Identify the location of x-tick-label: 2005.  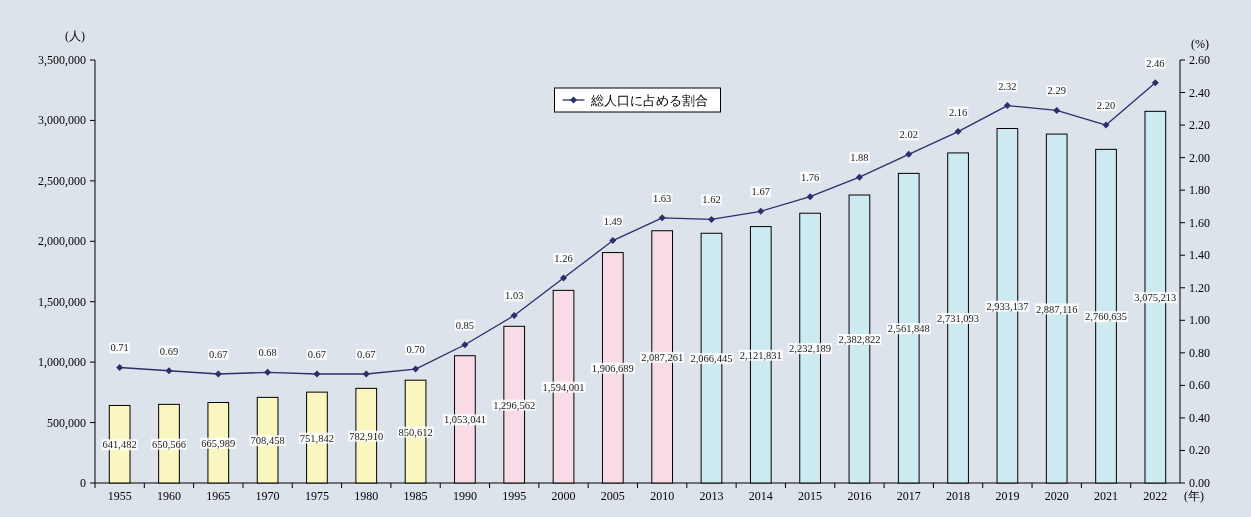
(612, 496).